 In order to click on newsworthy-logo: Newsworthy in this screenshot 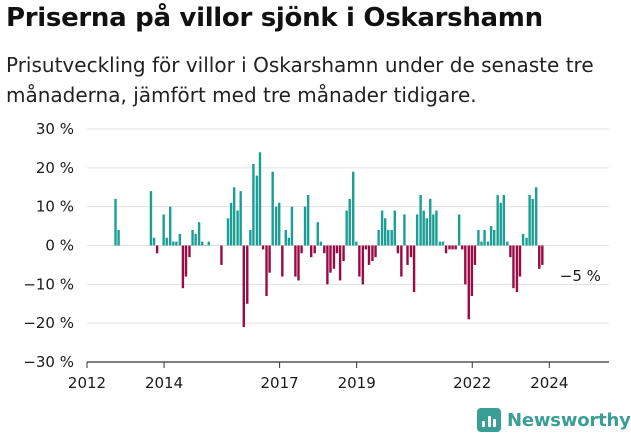, I will do `click(554, 420)`.